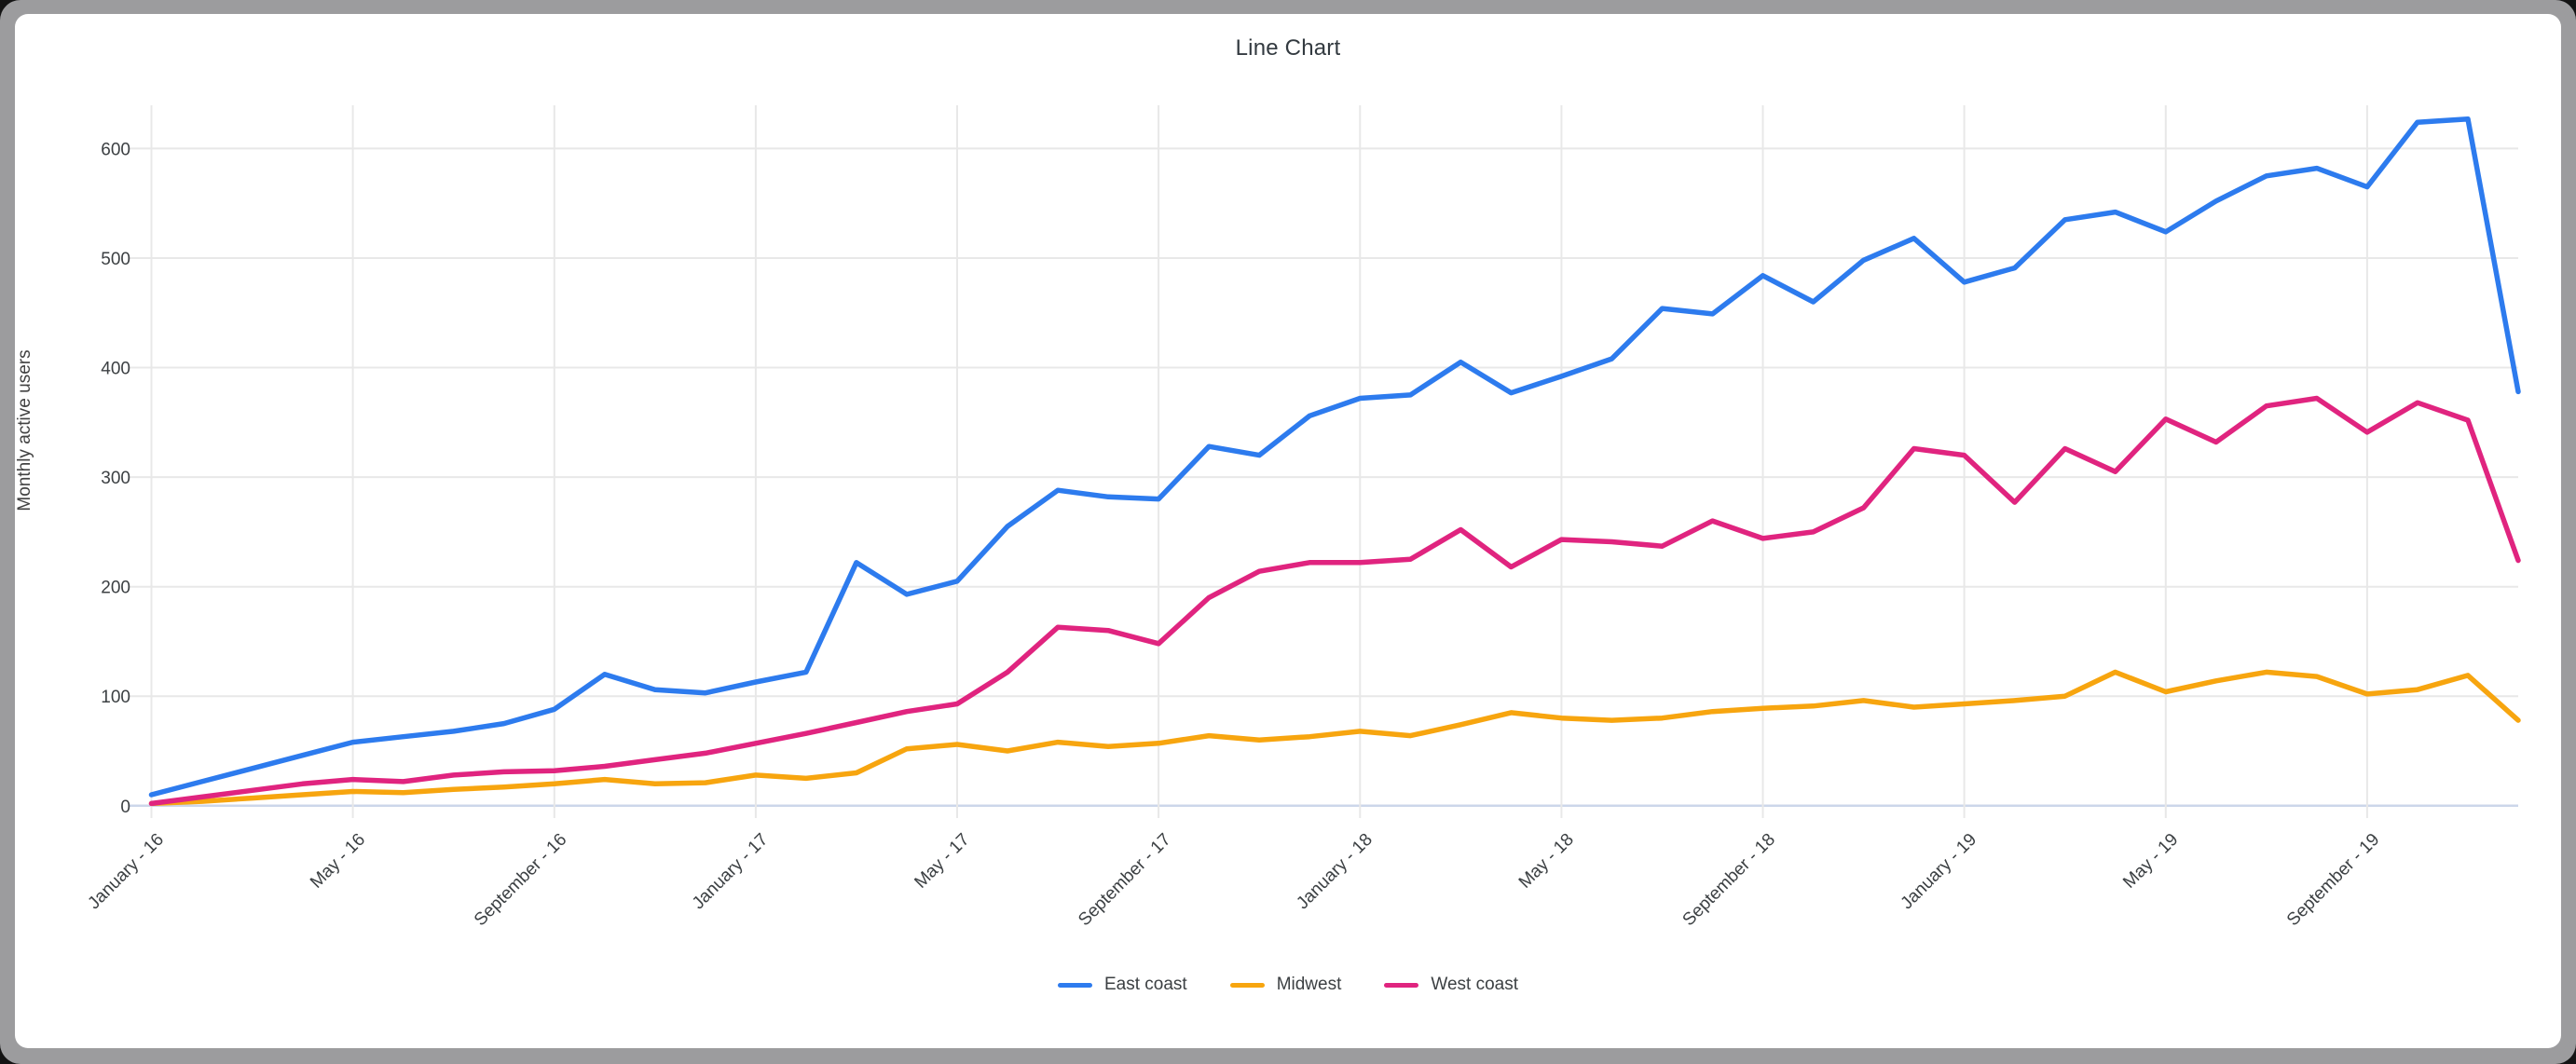 The width and height of the screenshot is (2576, 1064). What do you see at coordinates (1124, 880) in the screenshot?
I see `x-tick-label: September - 17` at bounding box center [1124, 880].